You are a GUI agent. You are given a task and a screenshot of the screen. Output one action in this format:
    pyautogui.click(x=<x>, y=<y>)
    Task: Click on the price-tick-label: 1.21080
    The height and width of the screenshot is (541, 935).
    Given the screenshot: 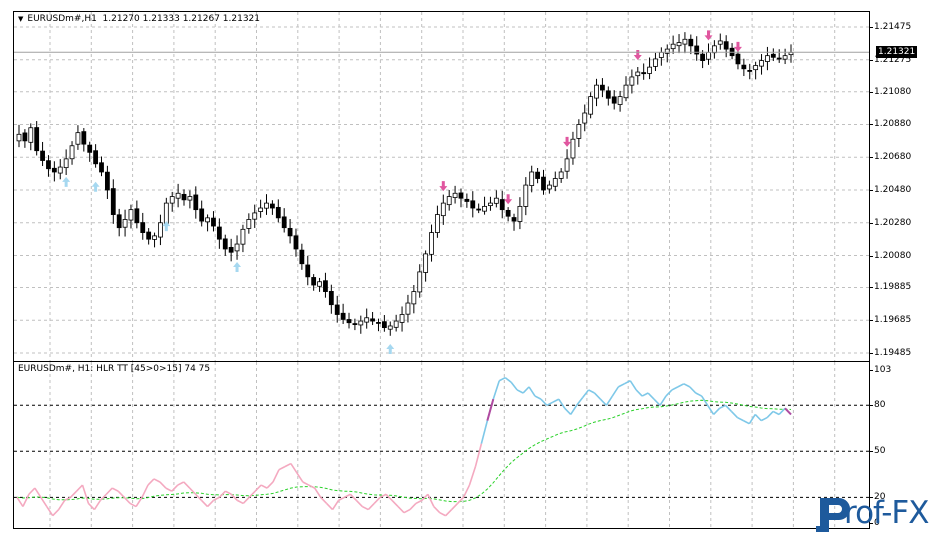 What is the action you would take?
    pyautogui.click(x=890, y=91)
    